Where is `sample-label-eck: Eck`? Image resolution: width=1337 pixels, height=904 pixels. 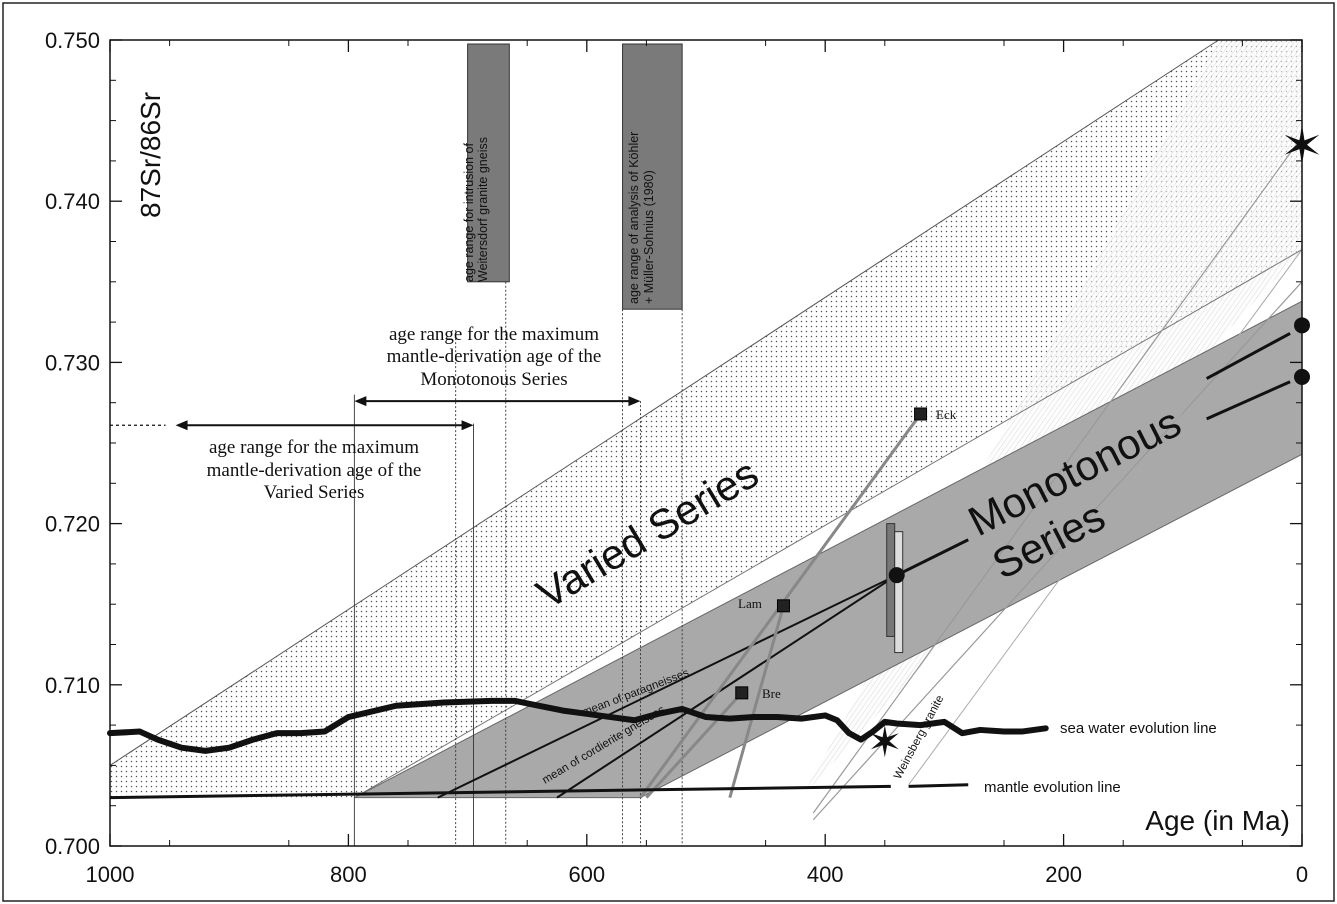
sample-label-eck: Eck is located at coordinates (946, 414).